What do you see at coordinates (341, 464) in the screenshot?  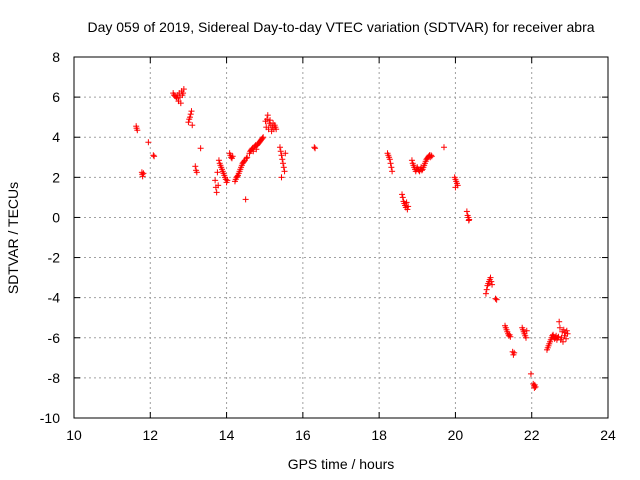 I see `x-axis-label: GPS time / hours` at bounding box center [341, 464].